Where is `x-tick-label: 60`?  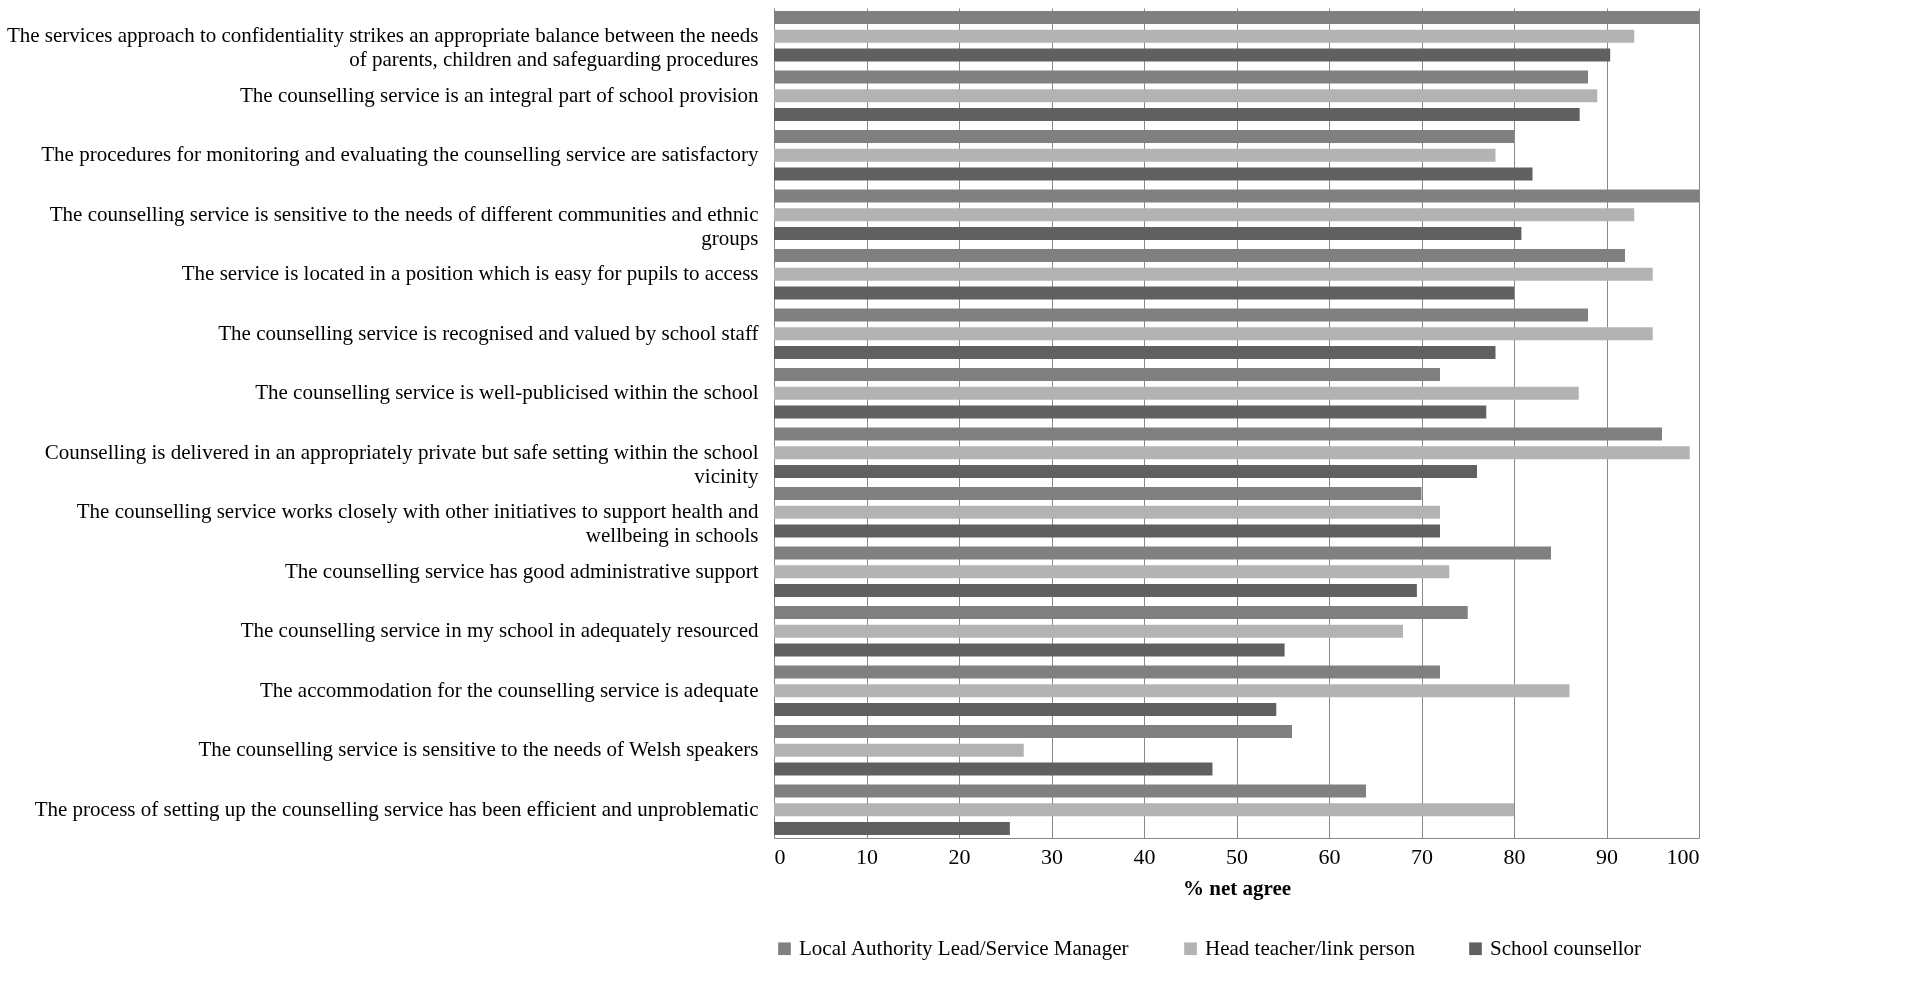 x-tick-label: 60 is located at coordinates (1329, 856).